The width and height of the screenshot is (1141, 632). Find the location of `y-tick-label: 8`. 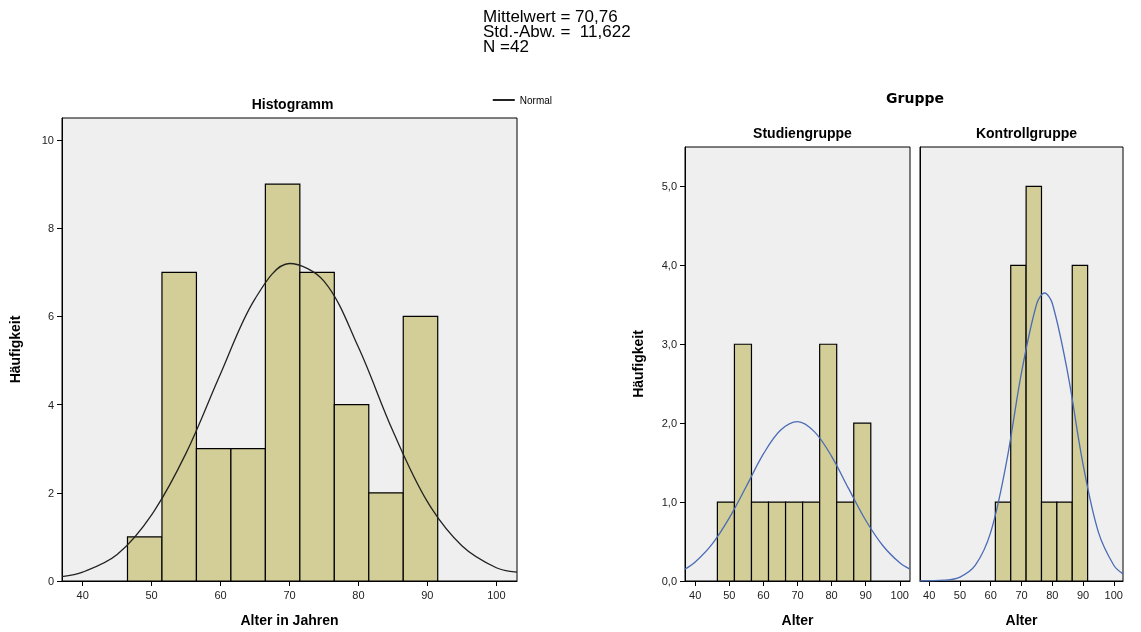

y-tick-label: 8 is located at coordinates (50, 228).